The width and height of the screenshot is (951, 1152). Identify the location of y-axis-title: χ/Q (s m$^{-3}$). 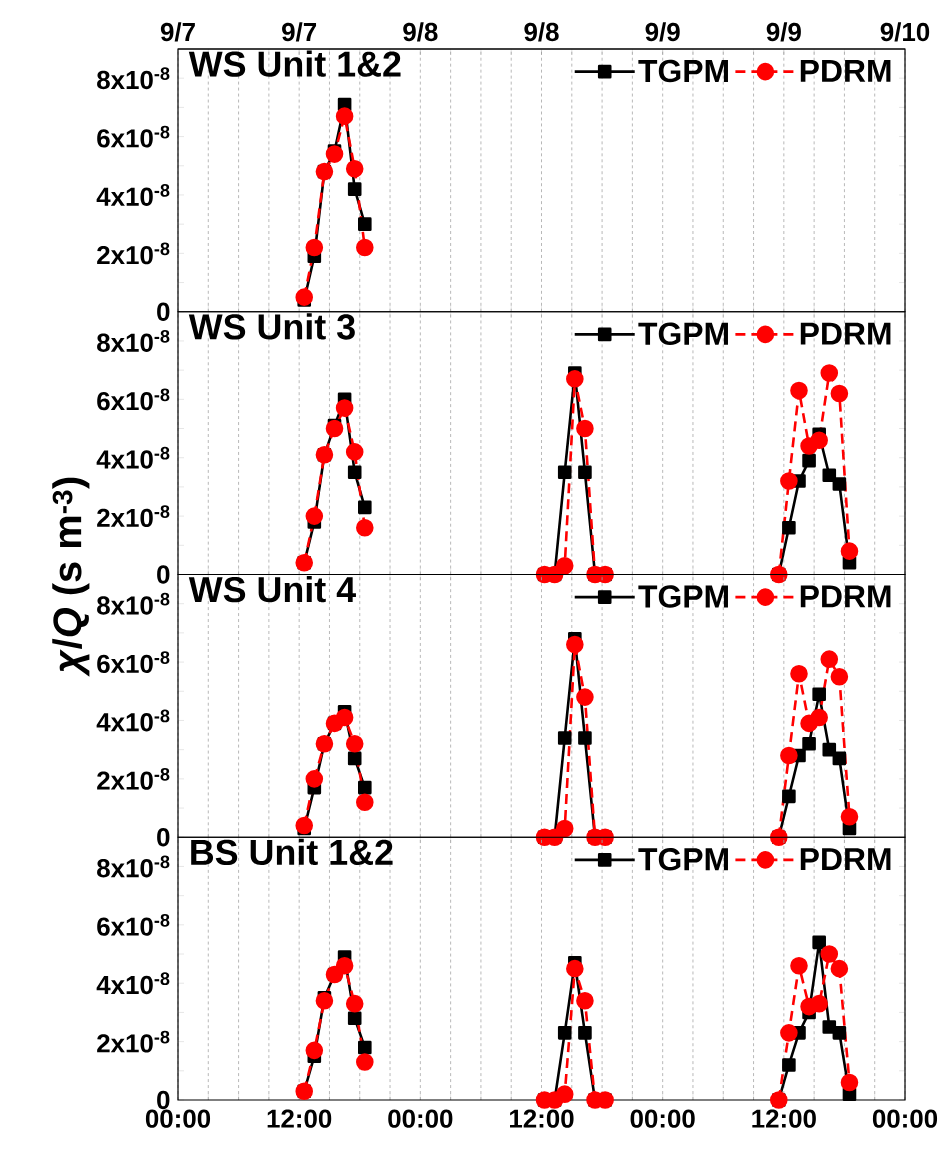
(71, 577).